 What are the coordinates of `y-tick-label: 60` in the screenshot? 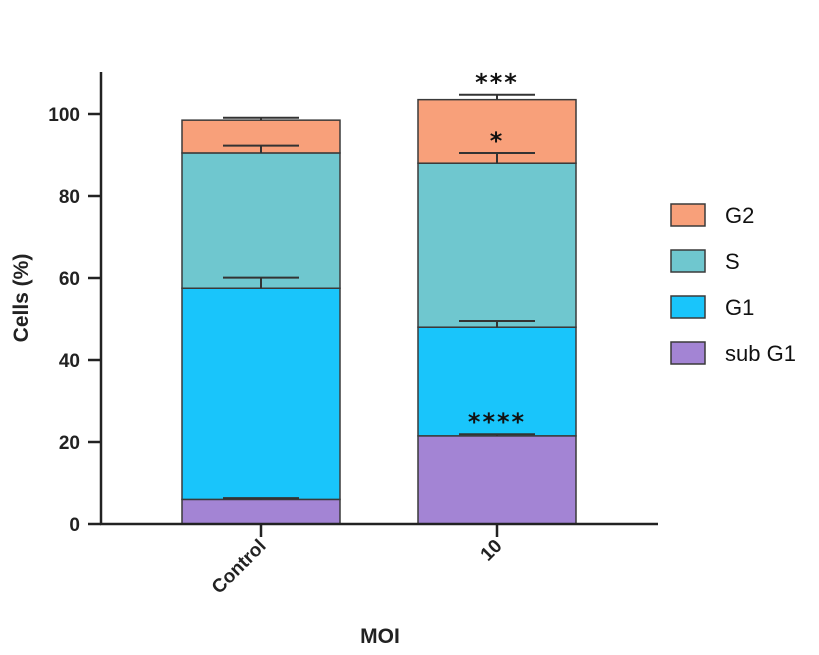 It's located at (69, 279).